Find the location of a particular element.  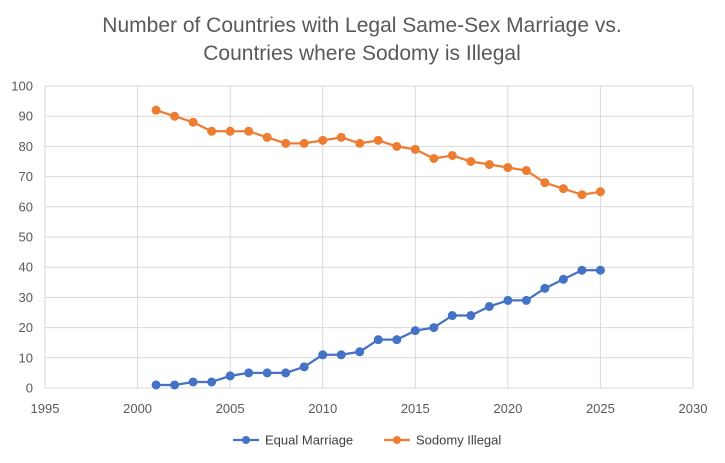

y-tick-label: 50 is located at coordinates (26, 237).